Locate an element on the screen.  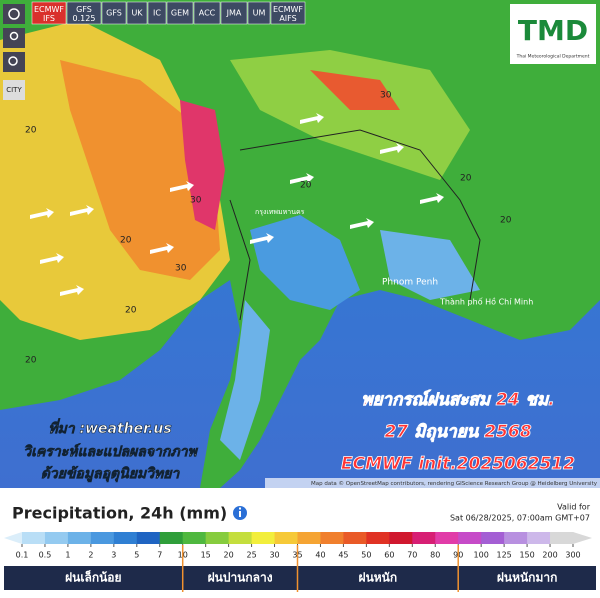
colorbar-label: 3 is located at coordinates (113, 555).